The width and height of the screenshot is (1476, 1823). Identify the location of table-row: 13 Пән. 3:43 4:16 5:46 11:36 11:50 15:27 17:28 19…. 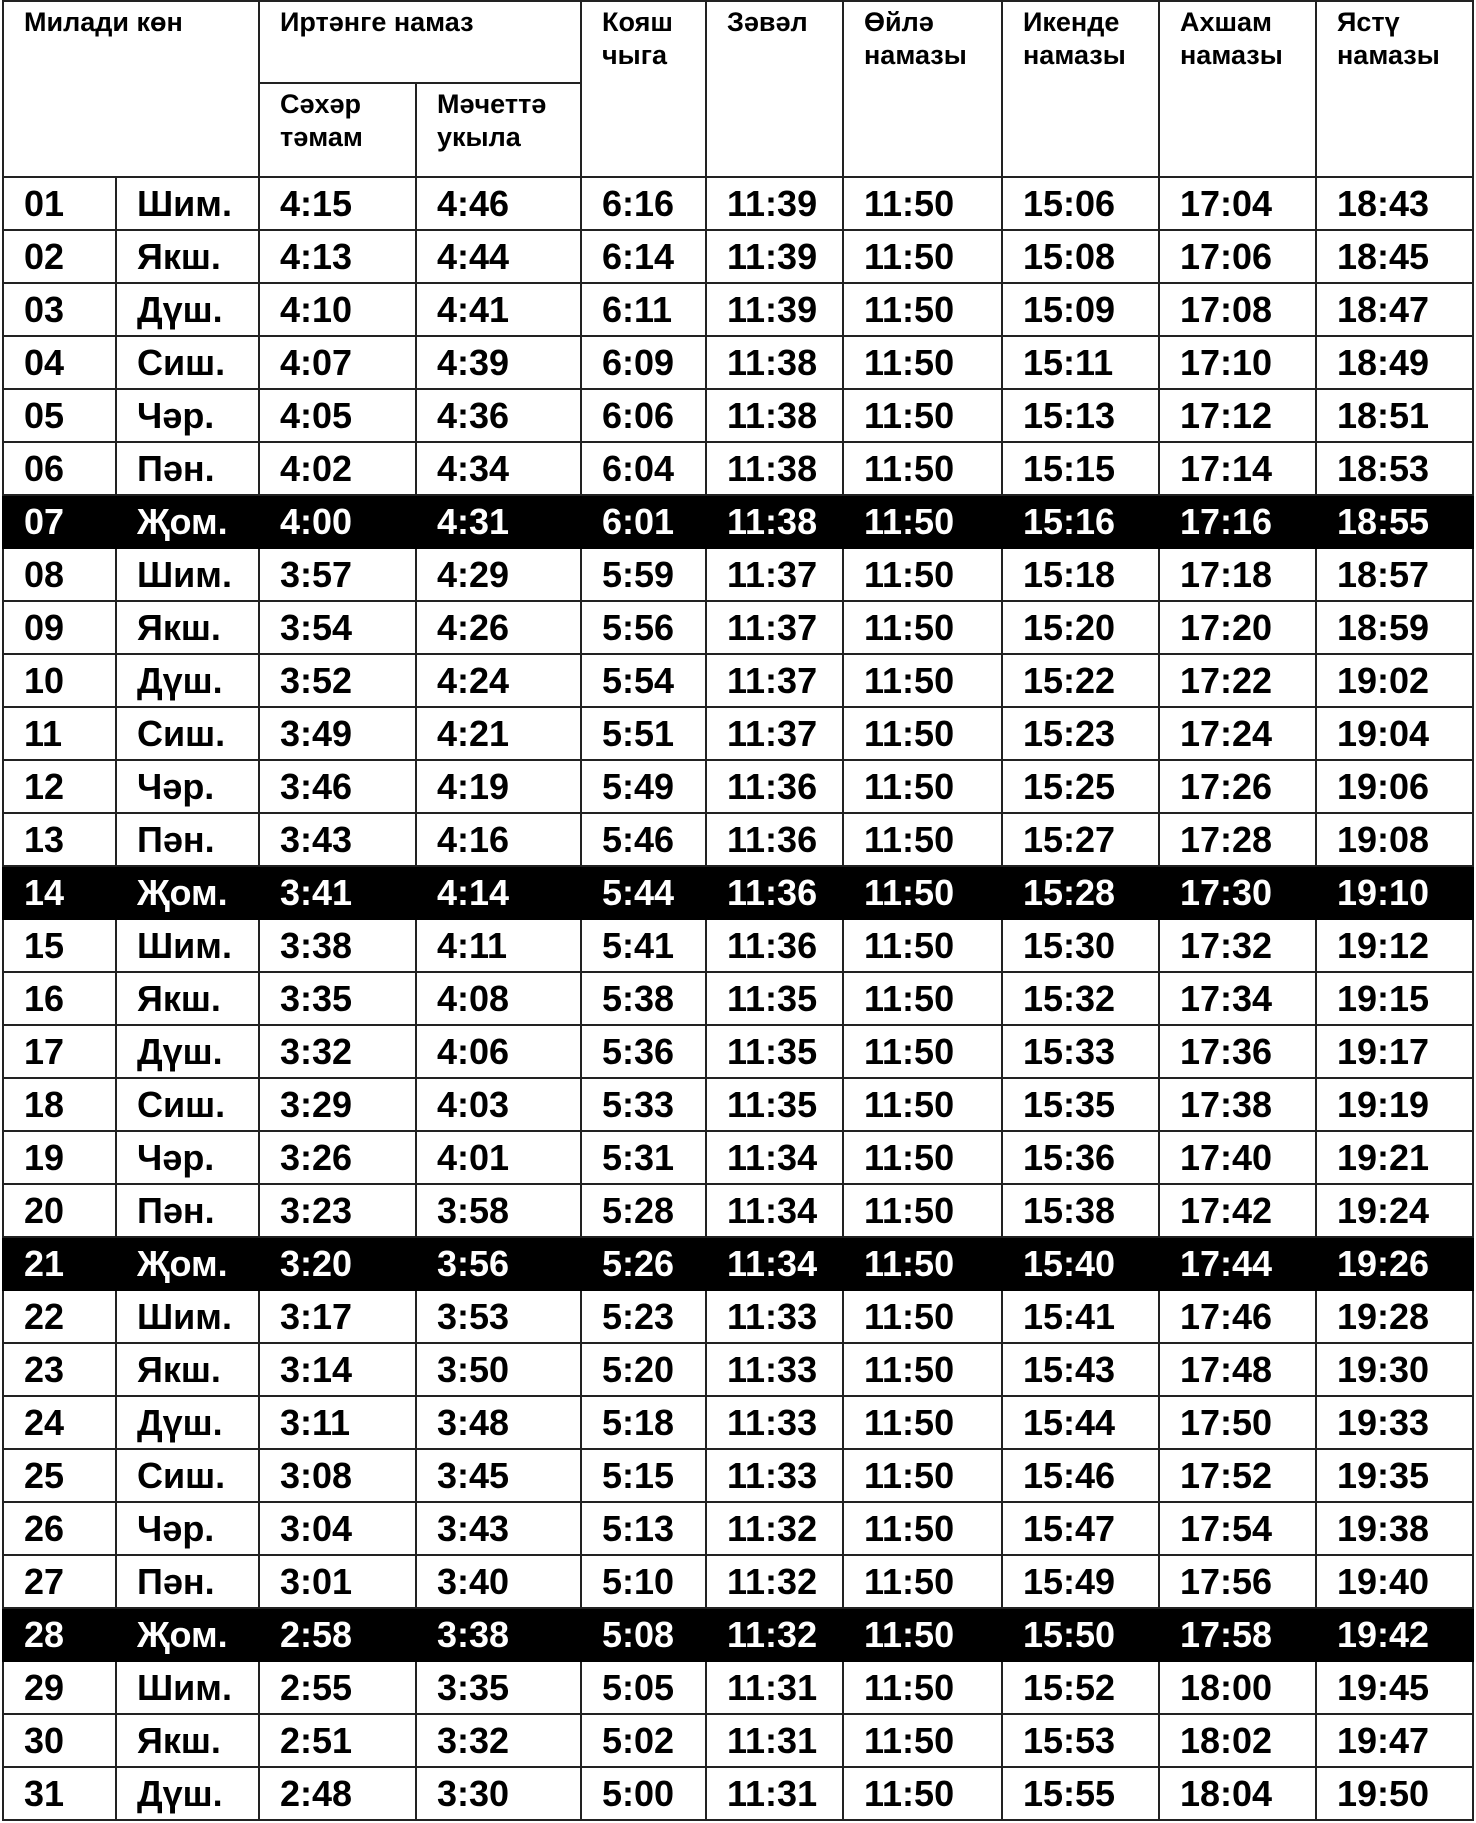
(738, 839).